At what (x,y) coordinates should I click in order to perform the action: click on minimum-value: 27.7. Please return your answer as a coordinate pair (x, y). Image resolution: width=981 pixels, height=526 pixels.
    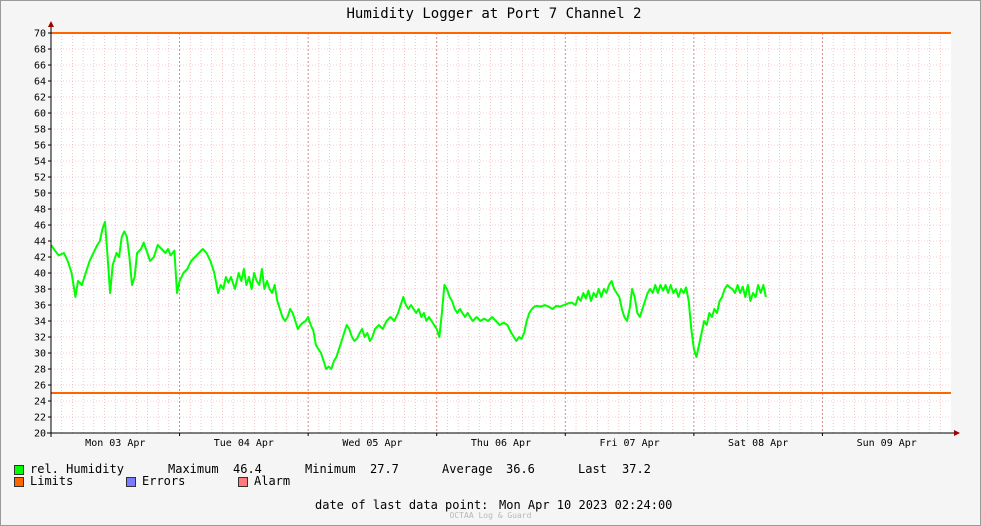
    Looking at the image, I should click on (384, 469).